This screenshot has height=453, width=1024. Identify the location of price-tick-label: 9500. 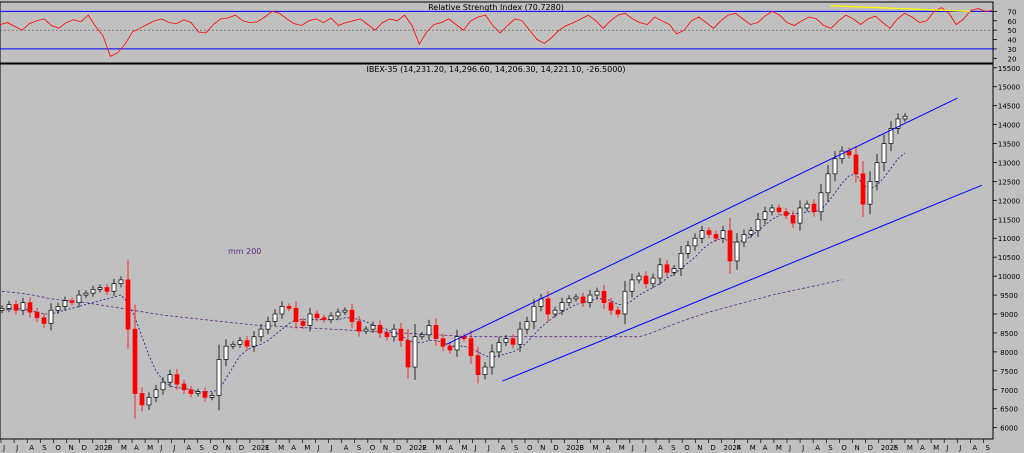
(1009, 296).